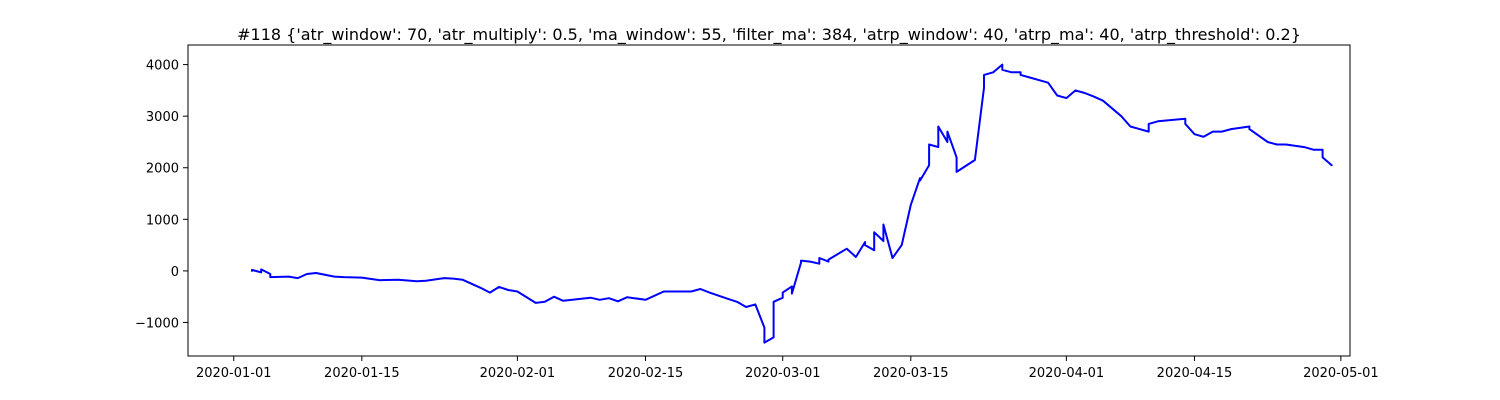 This screenshot has height=400, width=1500. What do you see at coordinates (362, 373) in the screenshot?
I see `x-tick-label: 2020-01-15` at bounding box center [362, 373].